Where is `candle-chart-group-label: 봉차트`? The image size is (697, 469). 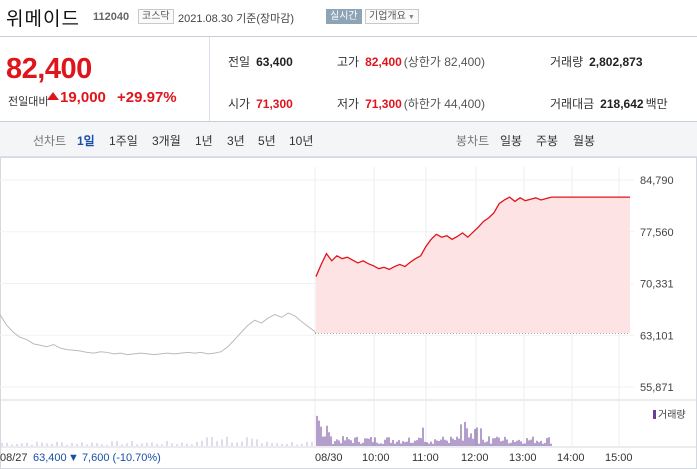
candle-chart-group-label: 봉차트 is located at coordinates (473, 141).